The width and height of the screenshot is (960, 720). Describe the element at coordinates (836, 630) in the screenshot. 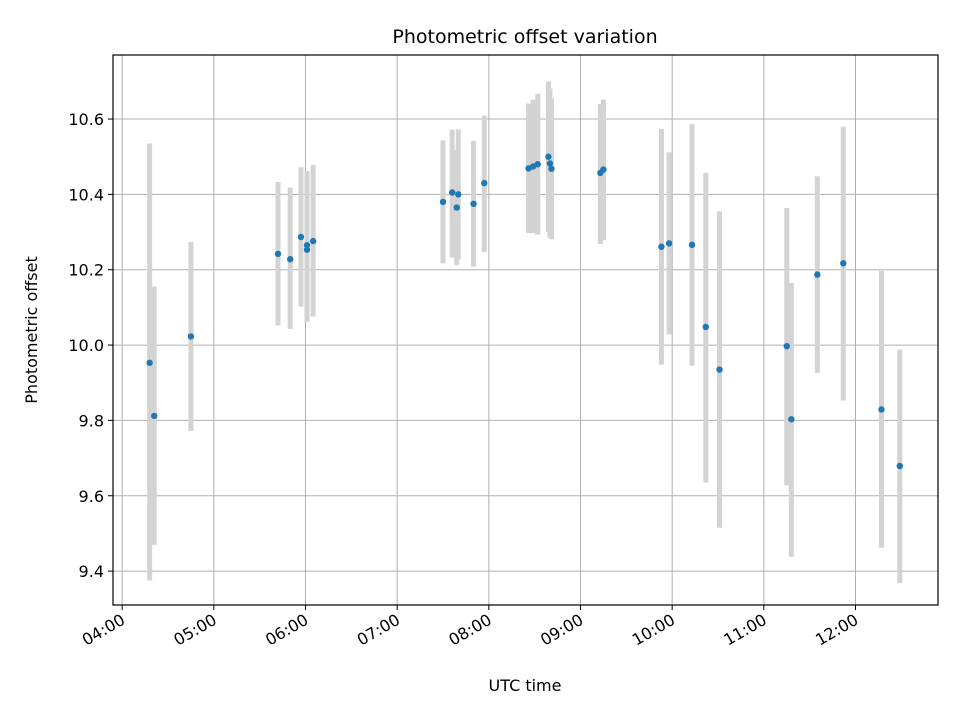

I see `x-tick-label: 12:00` at that location.